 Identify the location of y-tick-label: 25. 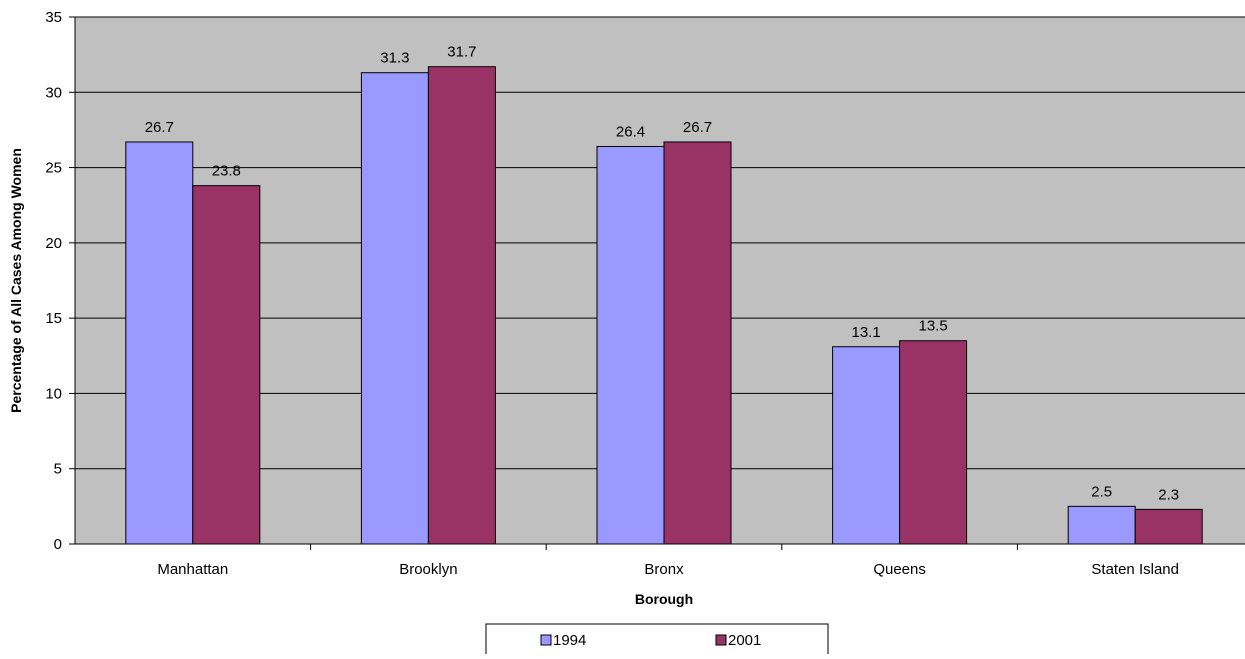
(53, 168).